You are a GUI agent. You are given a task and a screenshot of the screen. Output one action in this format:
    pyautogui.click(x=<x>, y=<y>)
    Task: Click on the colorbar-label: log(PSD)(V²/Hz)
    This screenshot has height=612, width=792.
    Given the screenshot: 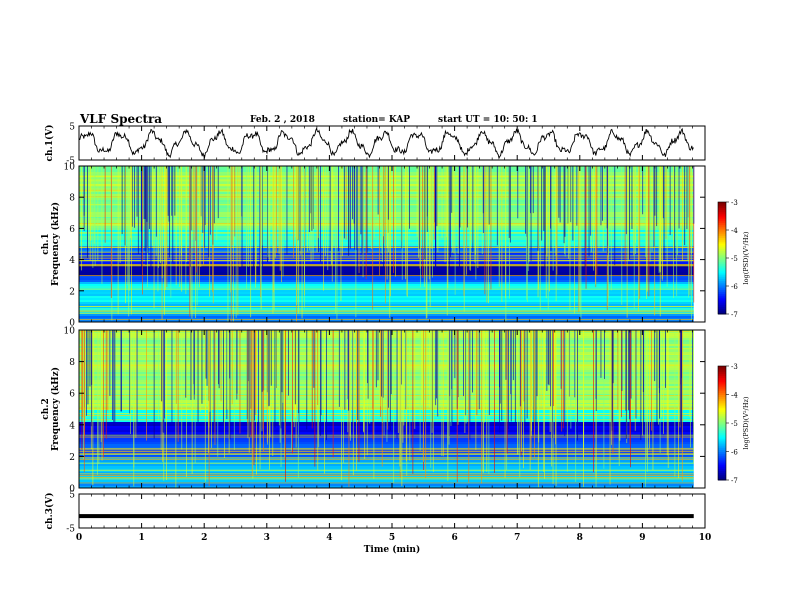 What is the action you would take?
    pyautogui.click(x=746, y=257)
    